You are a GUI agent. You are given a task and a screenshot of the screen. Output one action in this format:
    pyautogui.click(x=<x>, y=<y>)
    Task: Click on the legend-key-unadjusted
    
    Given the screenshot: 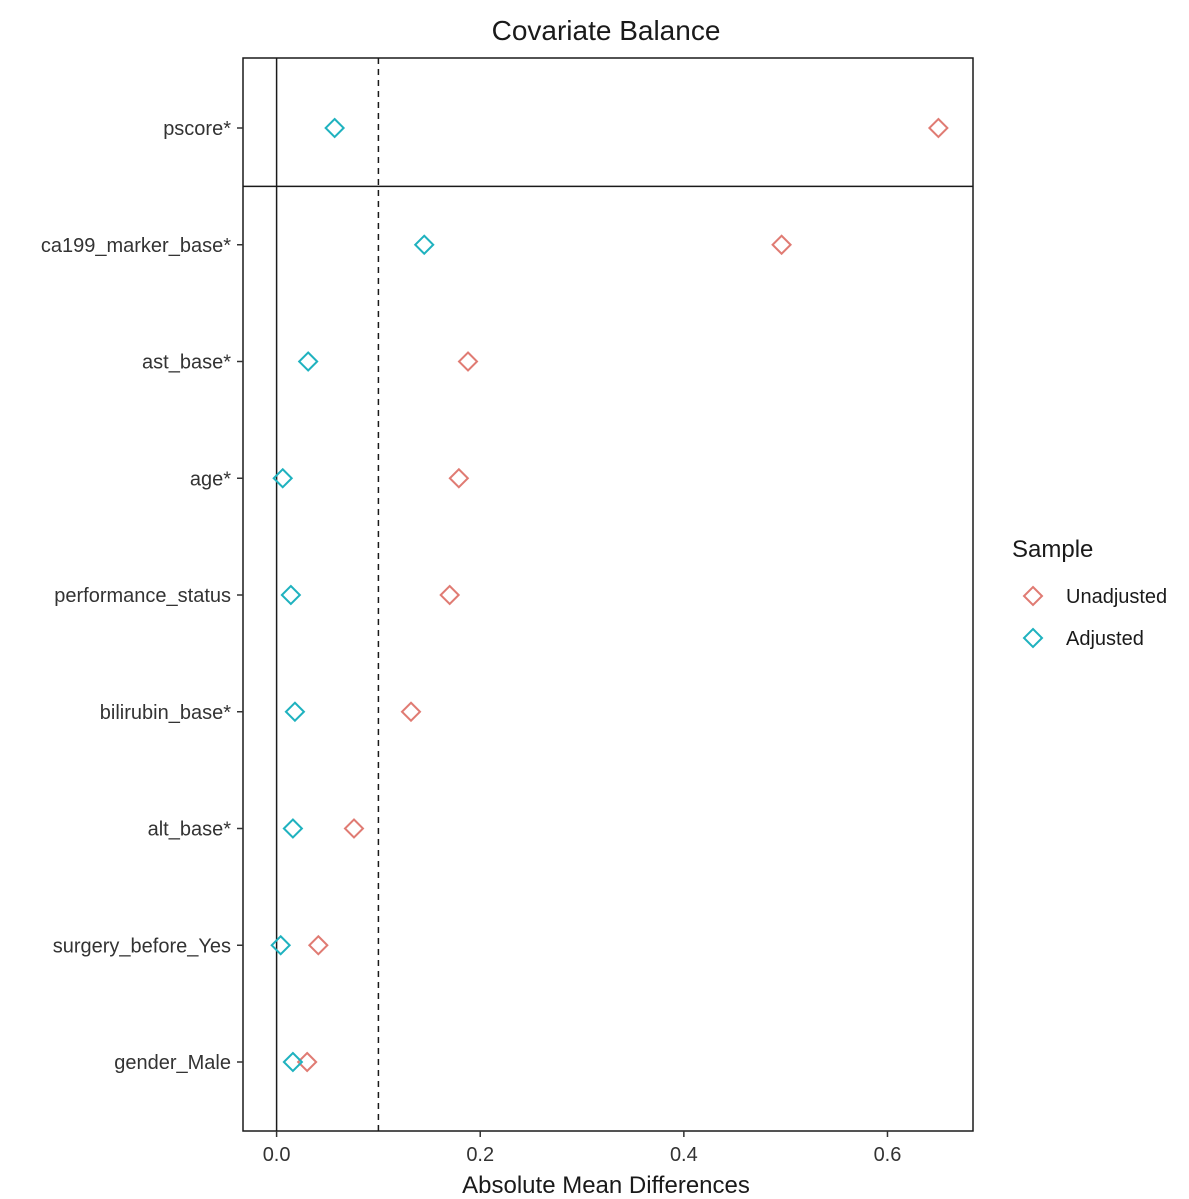 What is the action you would take?
    pyautogui.click(x=1033, y=596)
    